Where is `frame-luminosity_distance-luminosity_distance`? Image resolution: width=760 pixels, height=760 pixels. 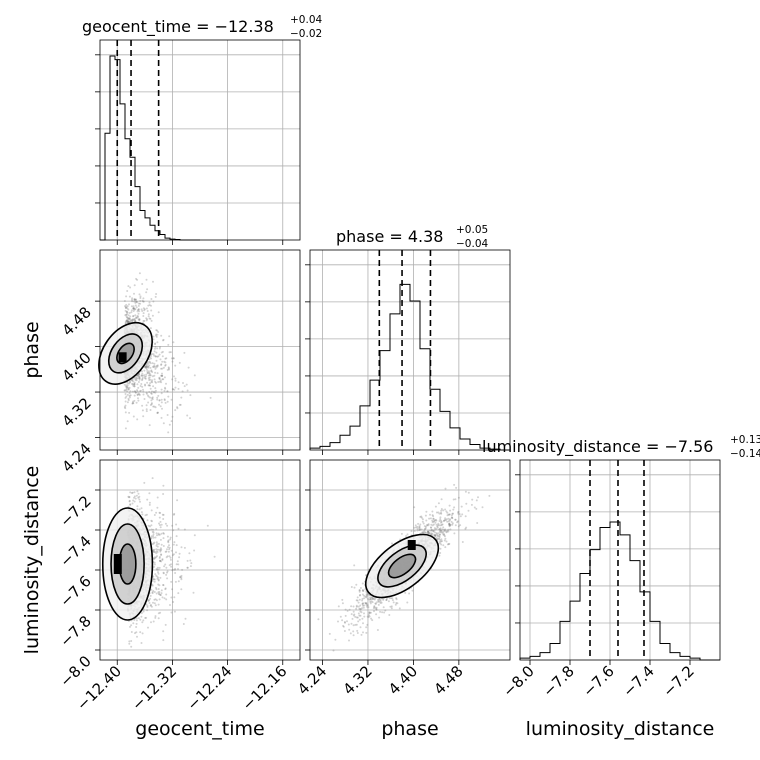 frame-luminosity_distance-luminosity_distance is located at coordinates (620, 560).